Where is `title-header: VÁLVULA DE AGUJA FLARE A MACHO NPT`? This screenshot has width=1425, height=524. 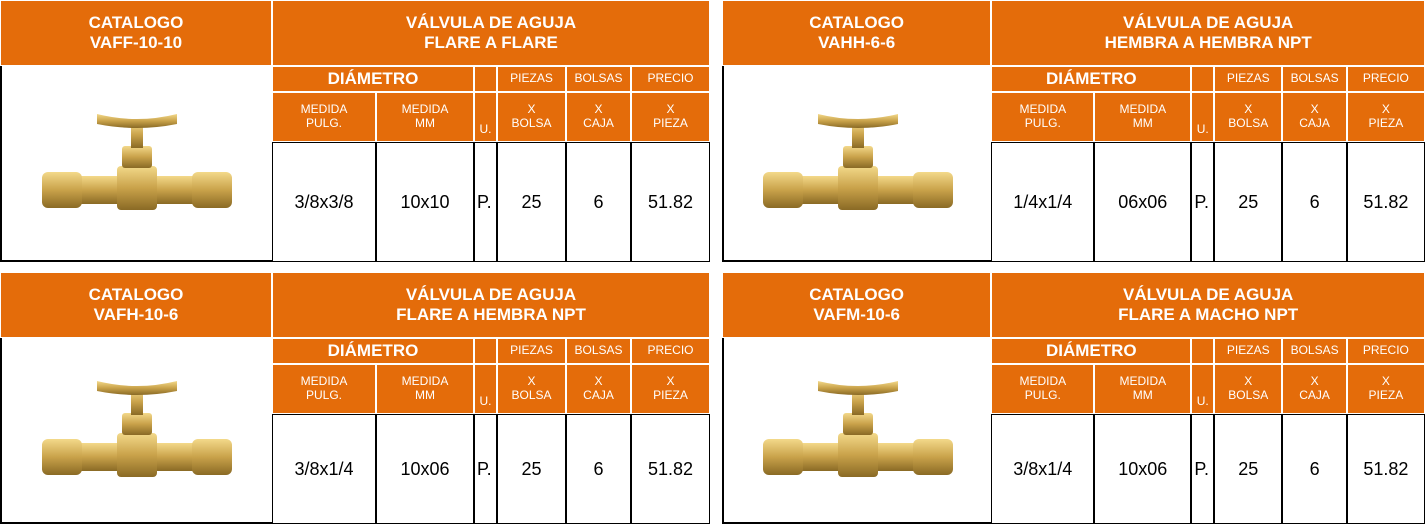
title-header: VÁLVULA DE AGUJA FLARE A MACHO NPT is located at coordinates (1208, 305).